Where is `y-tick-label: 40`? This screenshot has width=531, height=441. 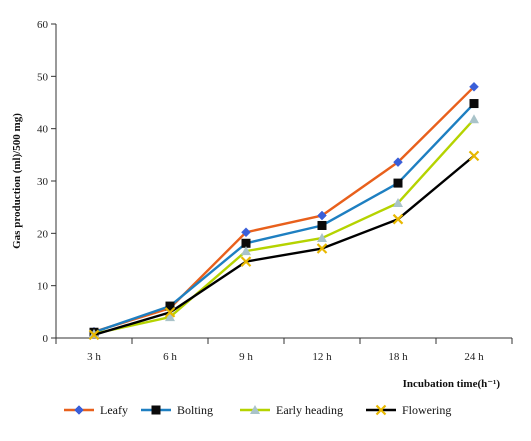
y-tick-label: 40 is located at coordinates (43, 130).